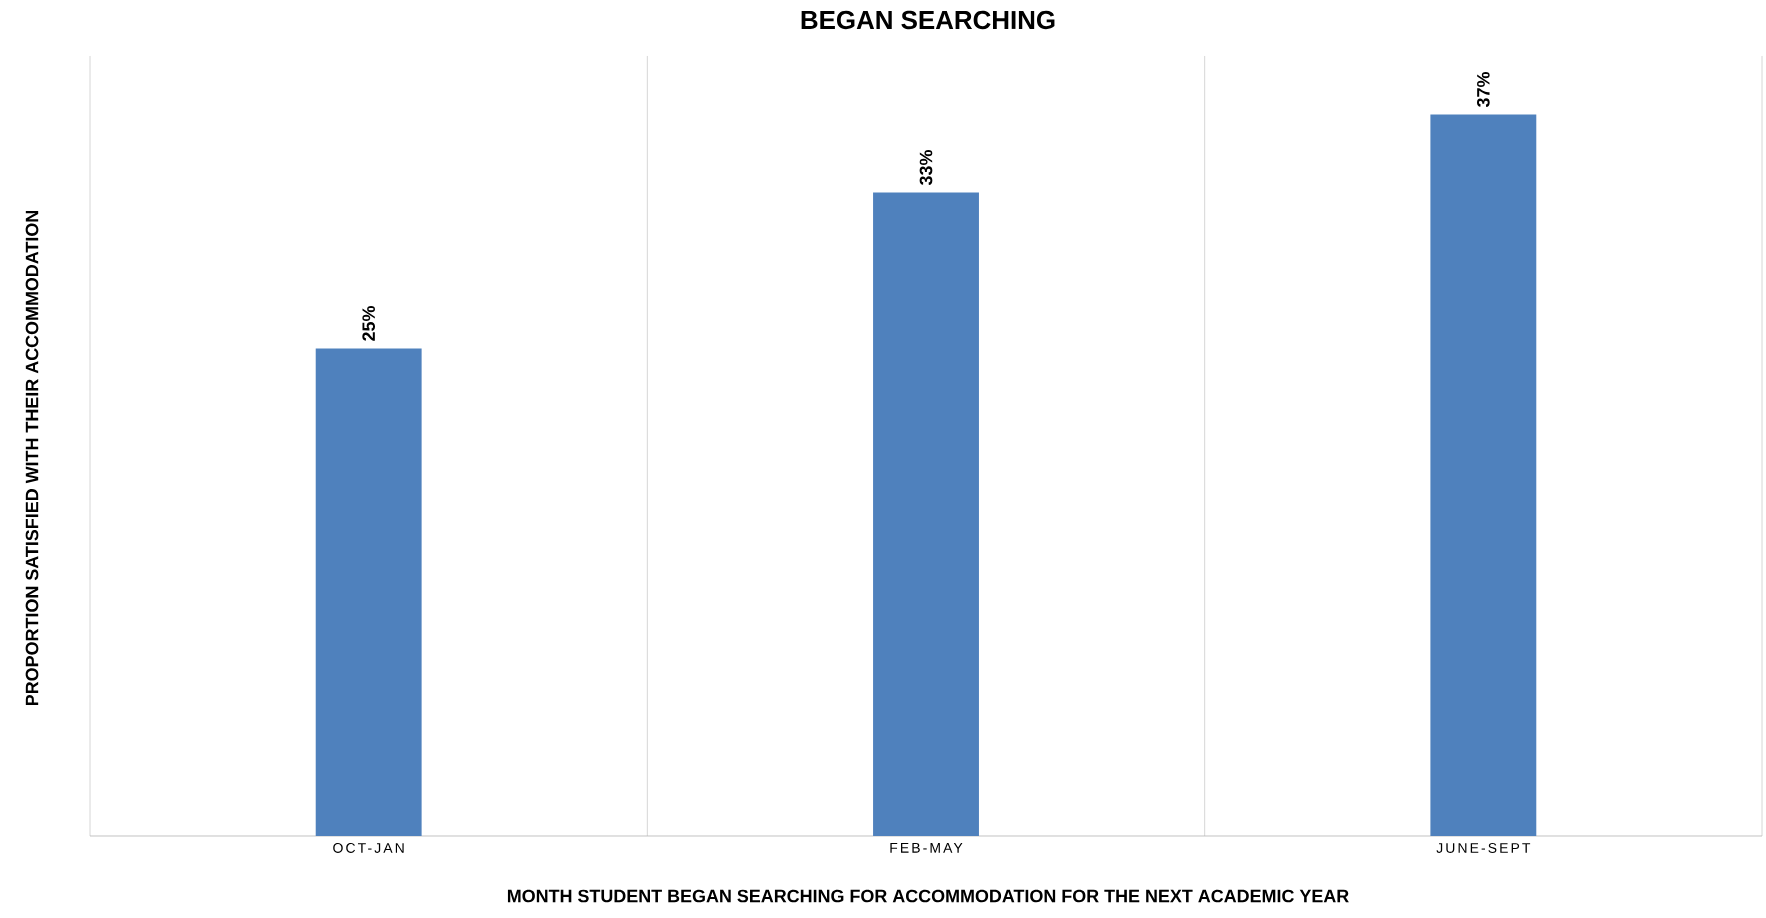  What do you see at coordinates (369, 323) in the screenshot?
I see `data-label: 25%` at bounding box center [369, 323].